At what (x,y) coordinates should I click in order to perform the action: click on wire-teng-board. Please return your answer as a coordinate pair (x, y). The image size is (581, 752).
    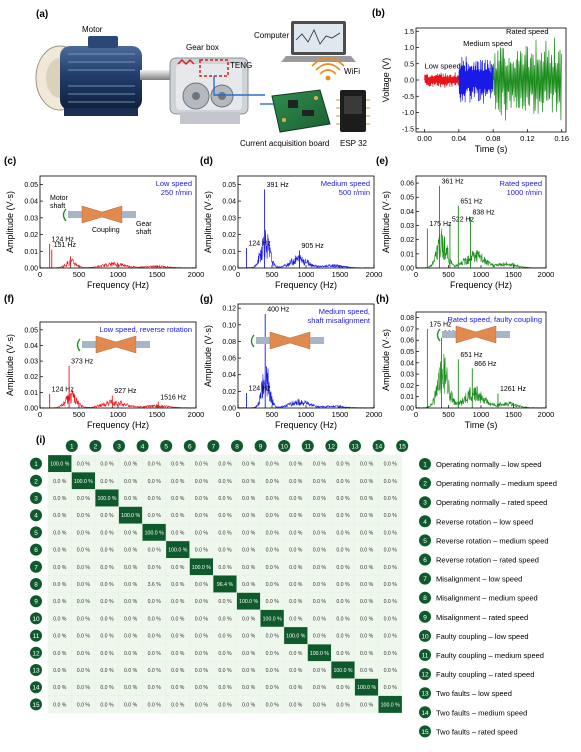
    Looking at the image, I should click on (239, 86).